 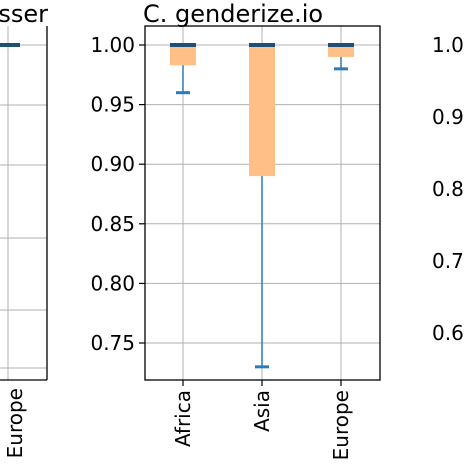 I want to click on box-asia, so click(x=262, y=206).